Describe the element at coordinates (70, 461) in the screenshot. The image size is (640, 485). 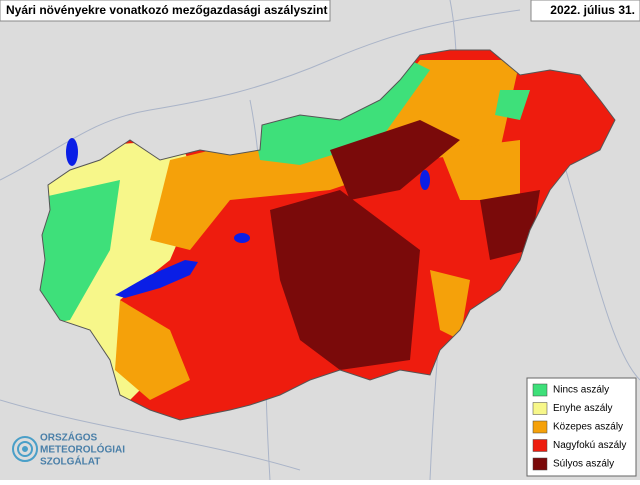
I see `logo-line: SZOLGÁLAT` at that location.